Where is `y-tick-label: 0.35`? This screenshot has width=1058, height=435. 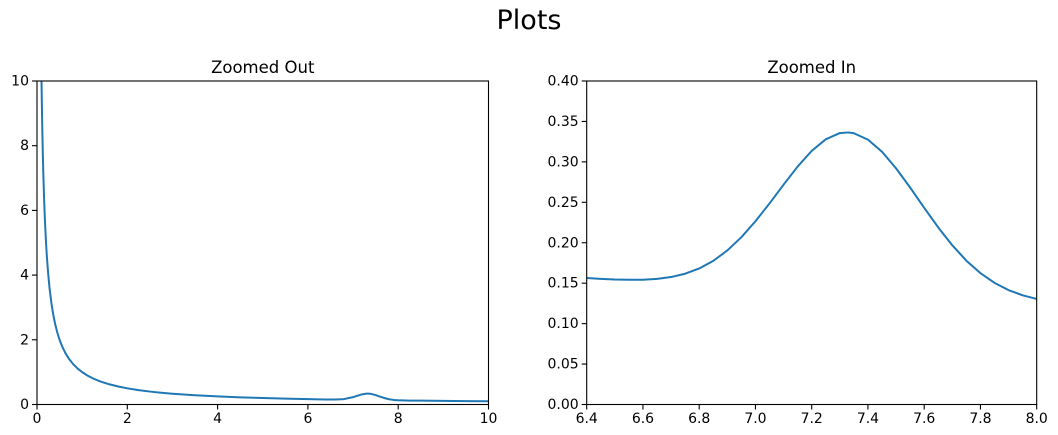
y-tick-label: 0.35 is located at coordinates (563, 122).